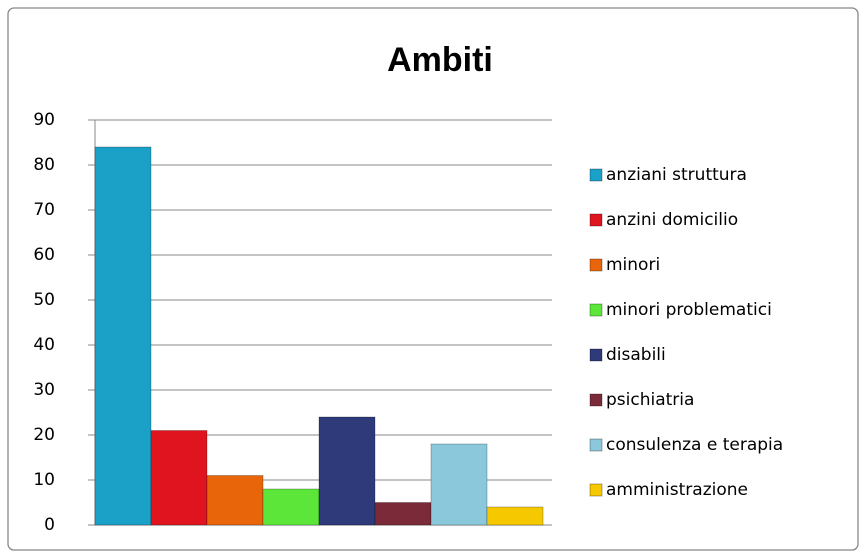 Image resolution: width=866 pixels, height=558 pixels. Describe the element at coordinates (44, 255) in the screenshot. I see `y-tick-label: 60` at that location.